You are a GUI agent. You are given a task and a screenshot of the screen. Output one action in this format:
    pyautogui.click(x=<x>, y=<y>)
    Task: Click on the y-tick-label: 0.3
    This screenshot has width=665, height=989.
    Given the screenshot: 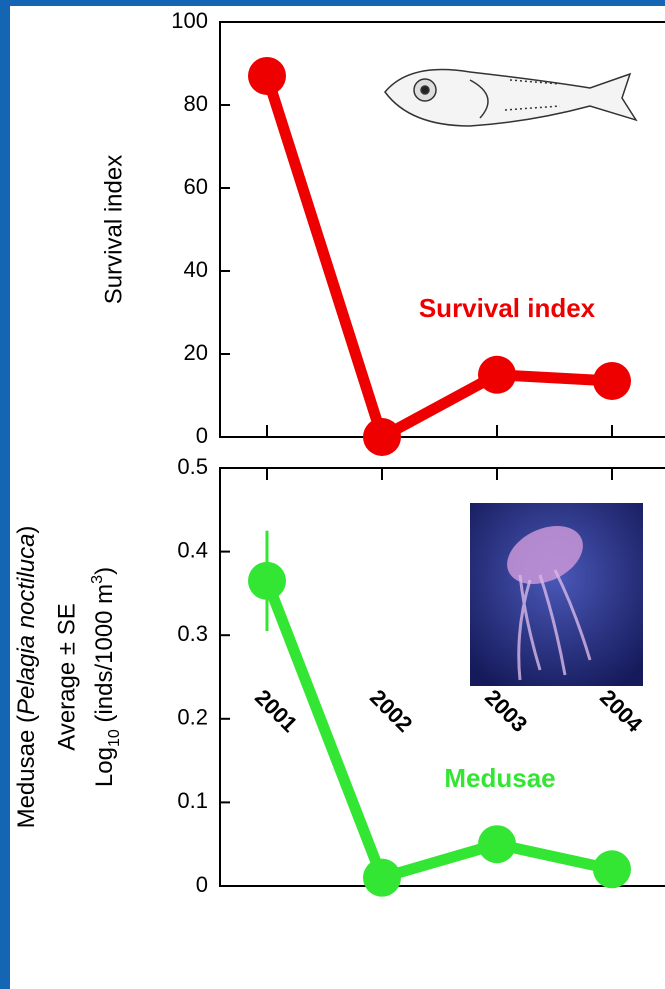 What is the action you would take?
    pyautogui.click(x=192, y=633)
    